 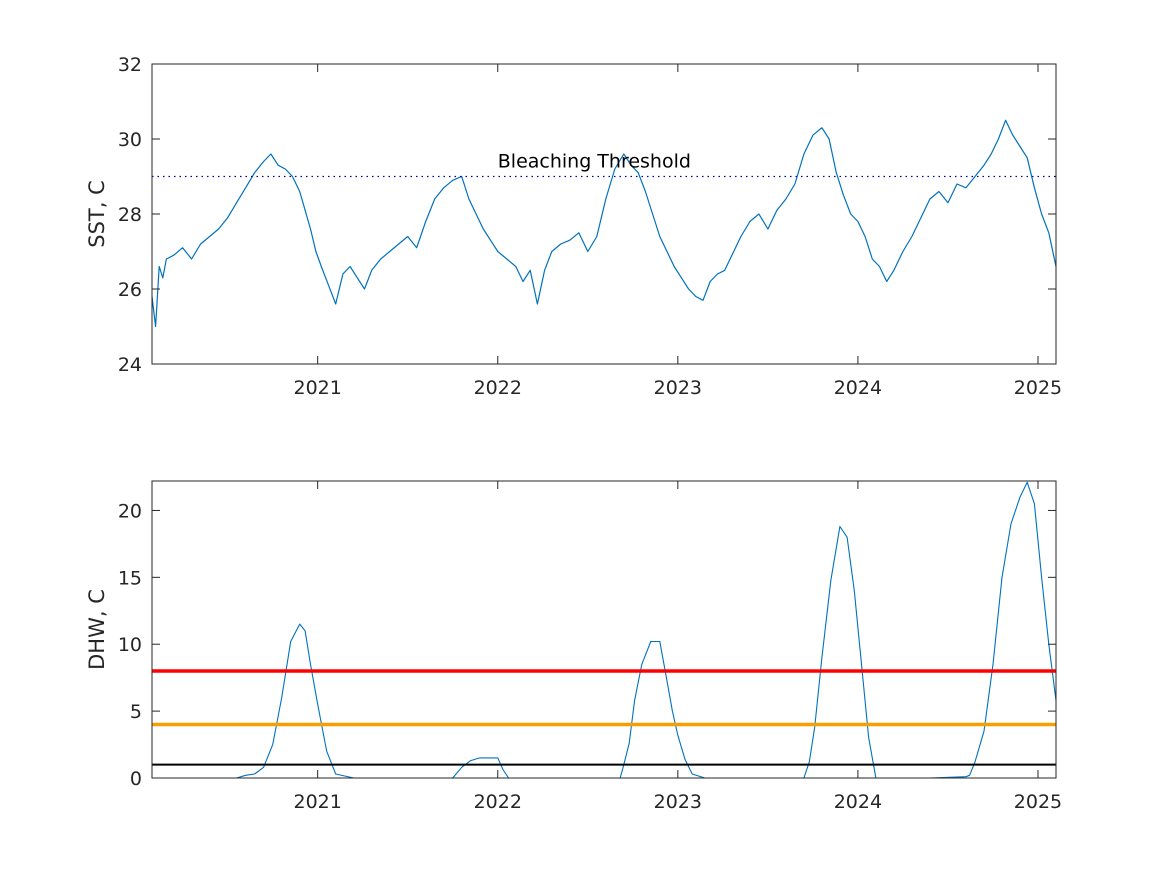 I want to click on y-tick-label: 20, so click(x=130, y=511).